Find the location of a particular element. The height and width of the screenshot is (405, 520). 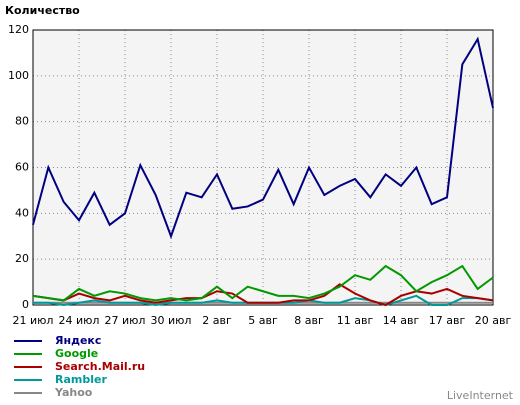

legend-label: Rambler is located at coordinates (81, 379).